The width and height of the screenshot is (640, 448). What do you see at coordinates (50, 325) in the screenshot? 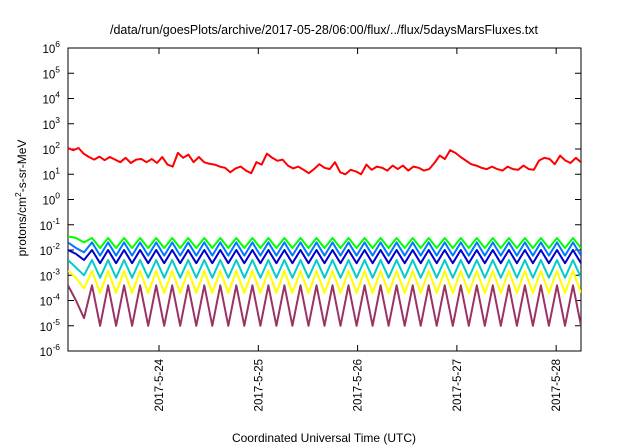
I see `y-tick-label: 10⁻⁵` at bounding box center [50, 325].